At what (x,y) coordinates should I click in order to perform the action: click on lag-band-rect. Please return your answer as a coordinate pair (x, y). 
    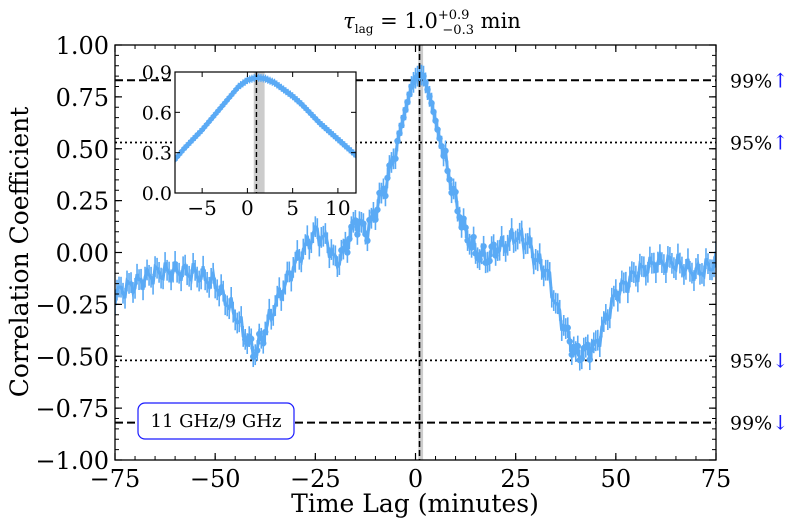
    Looking at the image, I should click on (421, 252).